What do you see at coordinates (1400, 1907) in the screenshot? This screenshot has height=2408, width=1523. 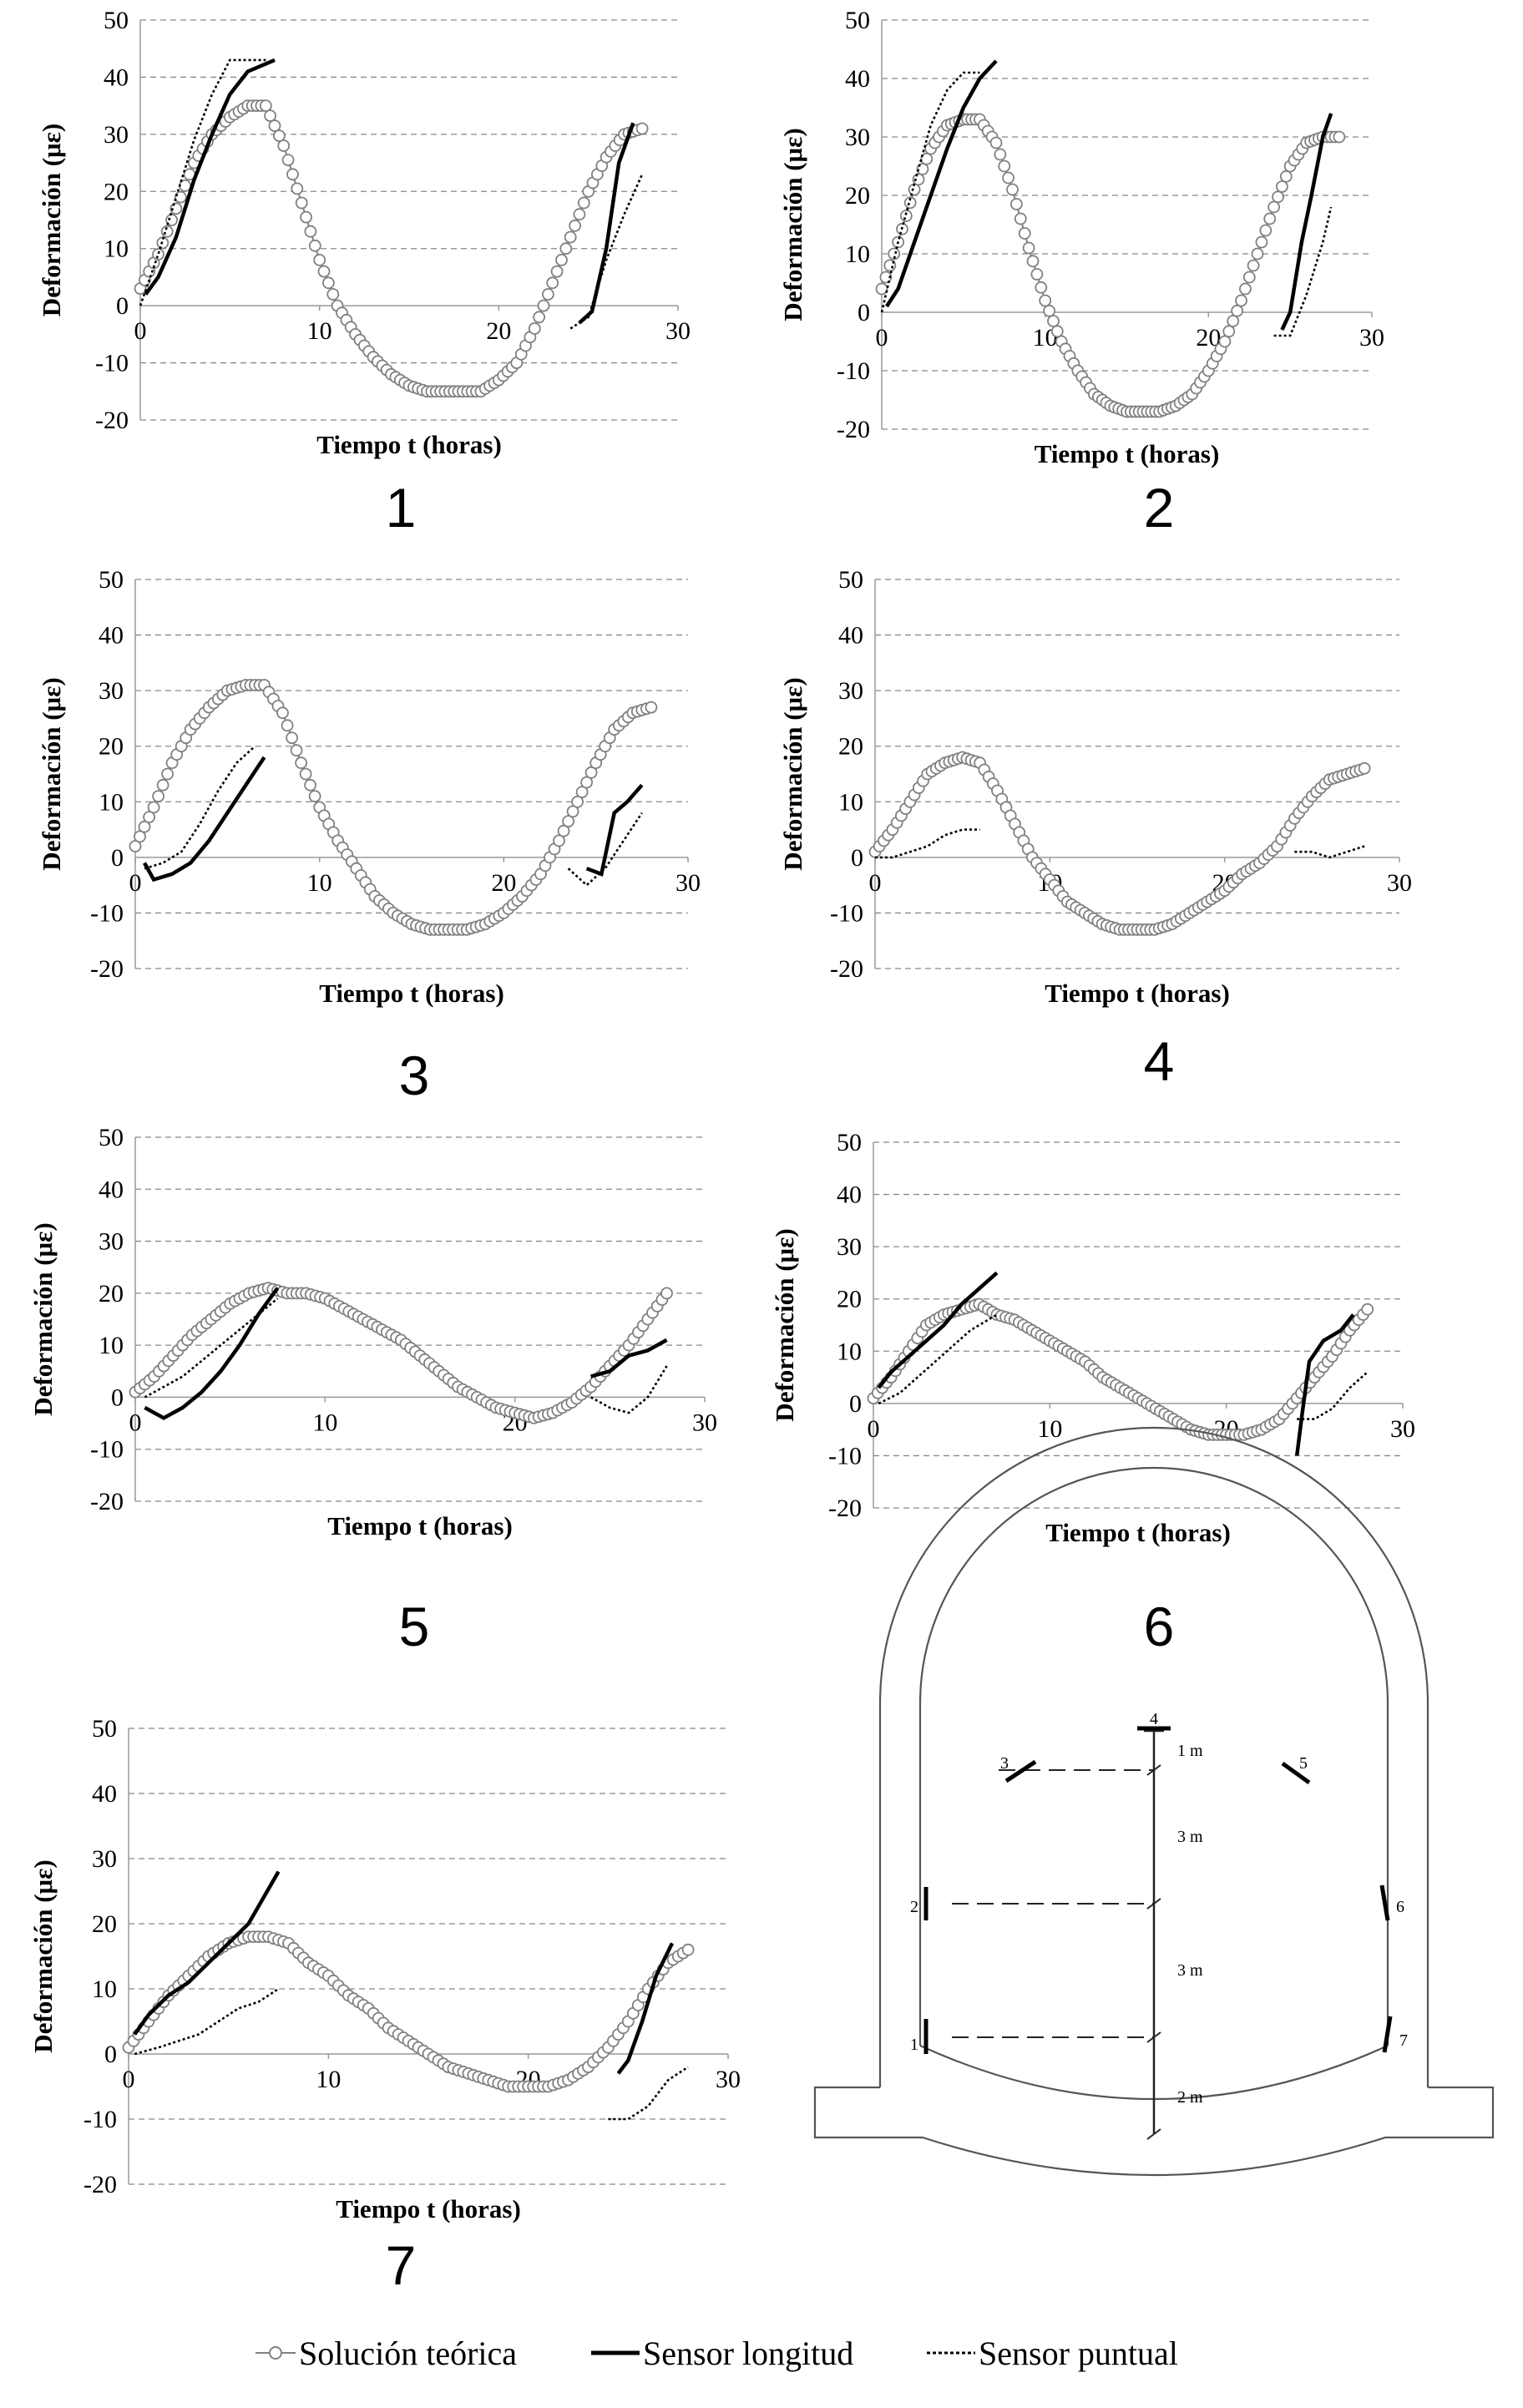 I see `sensor-label-6: 6` at bounding box center [1400, 1907].